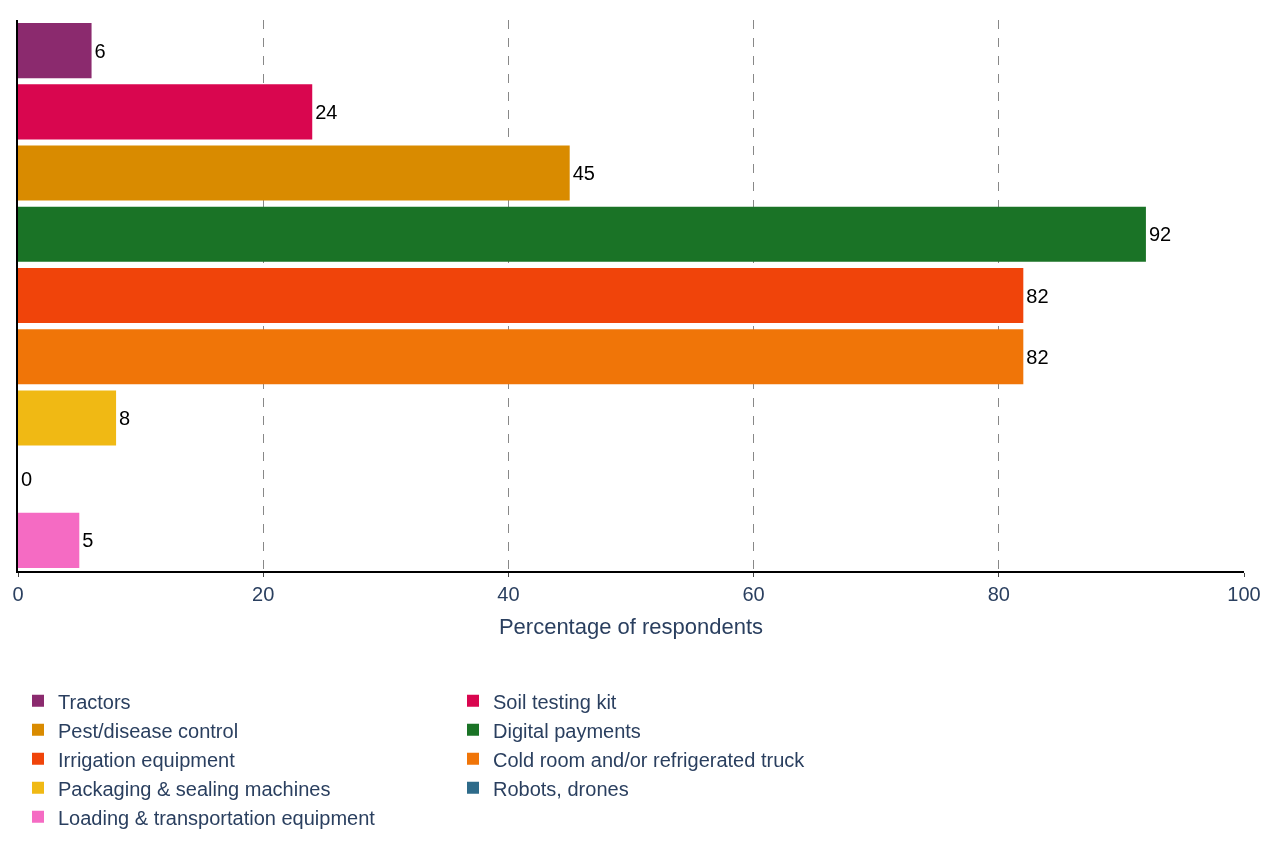  I want to click on data-label: 0, so click(27, 479).